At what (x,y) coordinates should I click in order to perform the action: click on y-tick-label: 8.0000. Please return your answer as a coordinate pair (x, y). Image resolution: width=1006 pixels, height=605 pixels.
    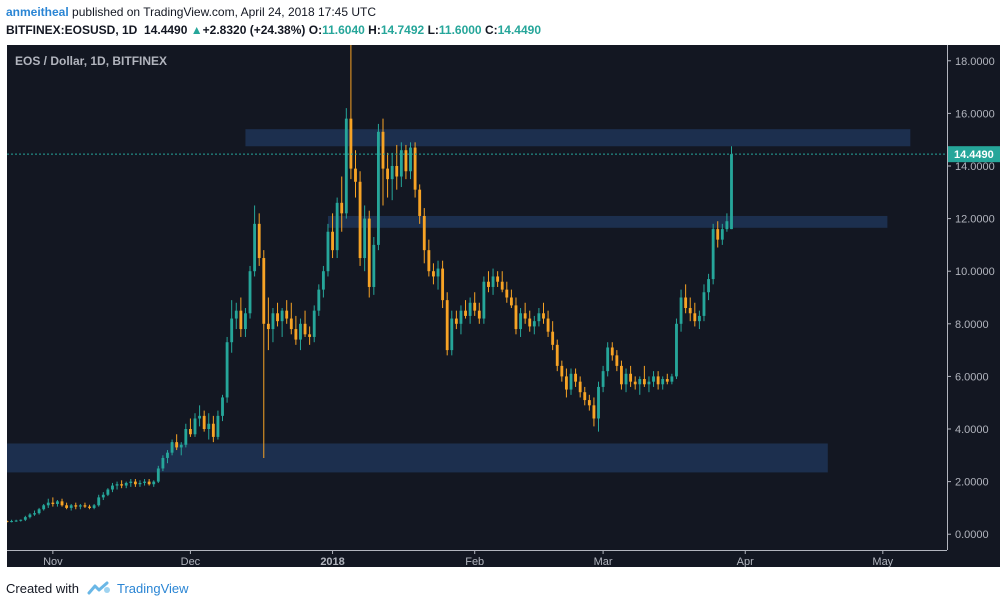
    Looking at the image, I should click on (972, 325).